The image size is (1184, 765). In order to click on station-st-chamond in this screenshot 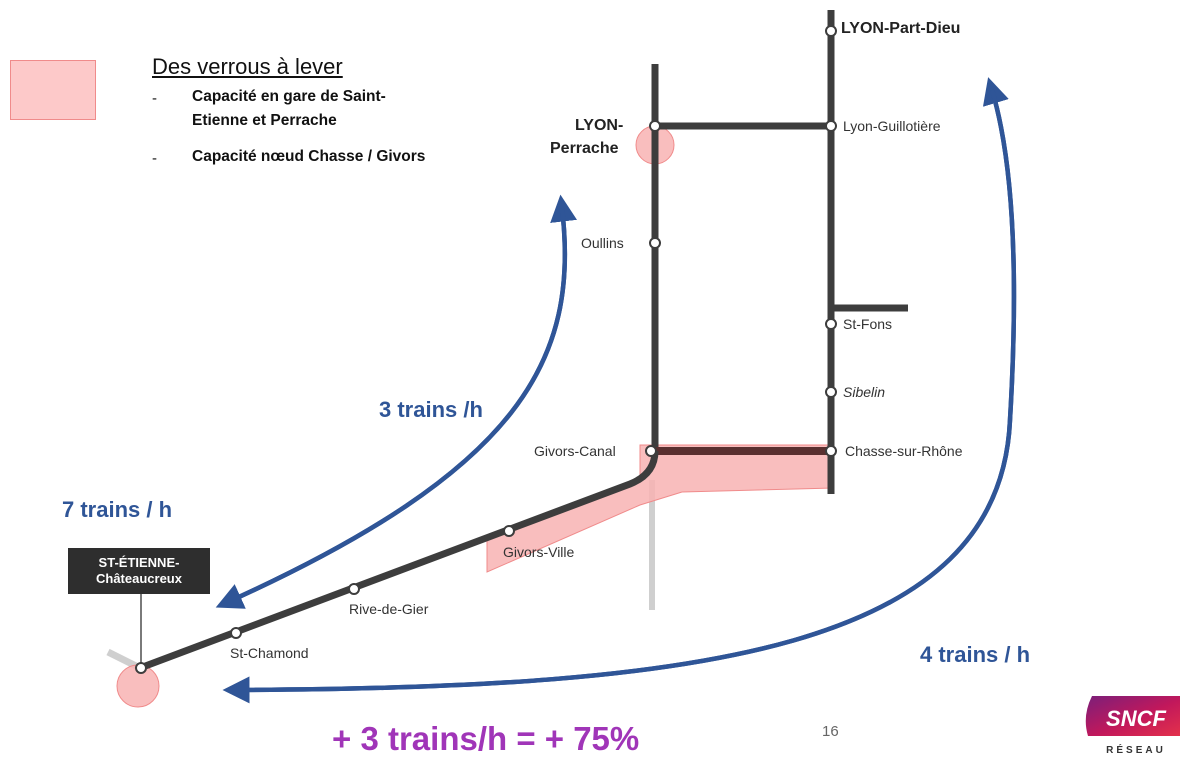, I will do `click(236, 633)`.